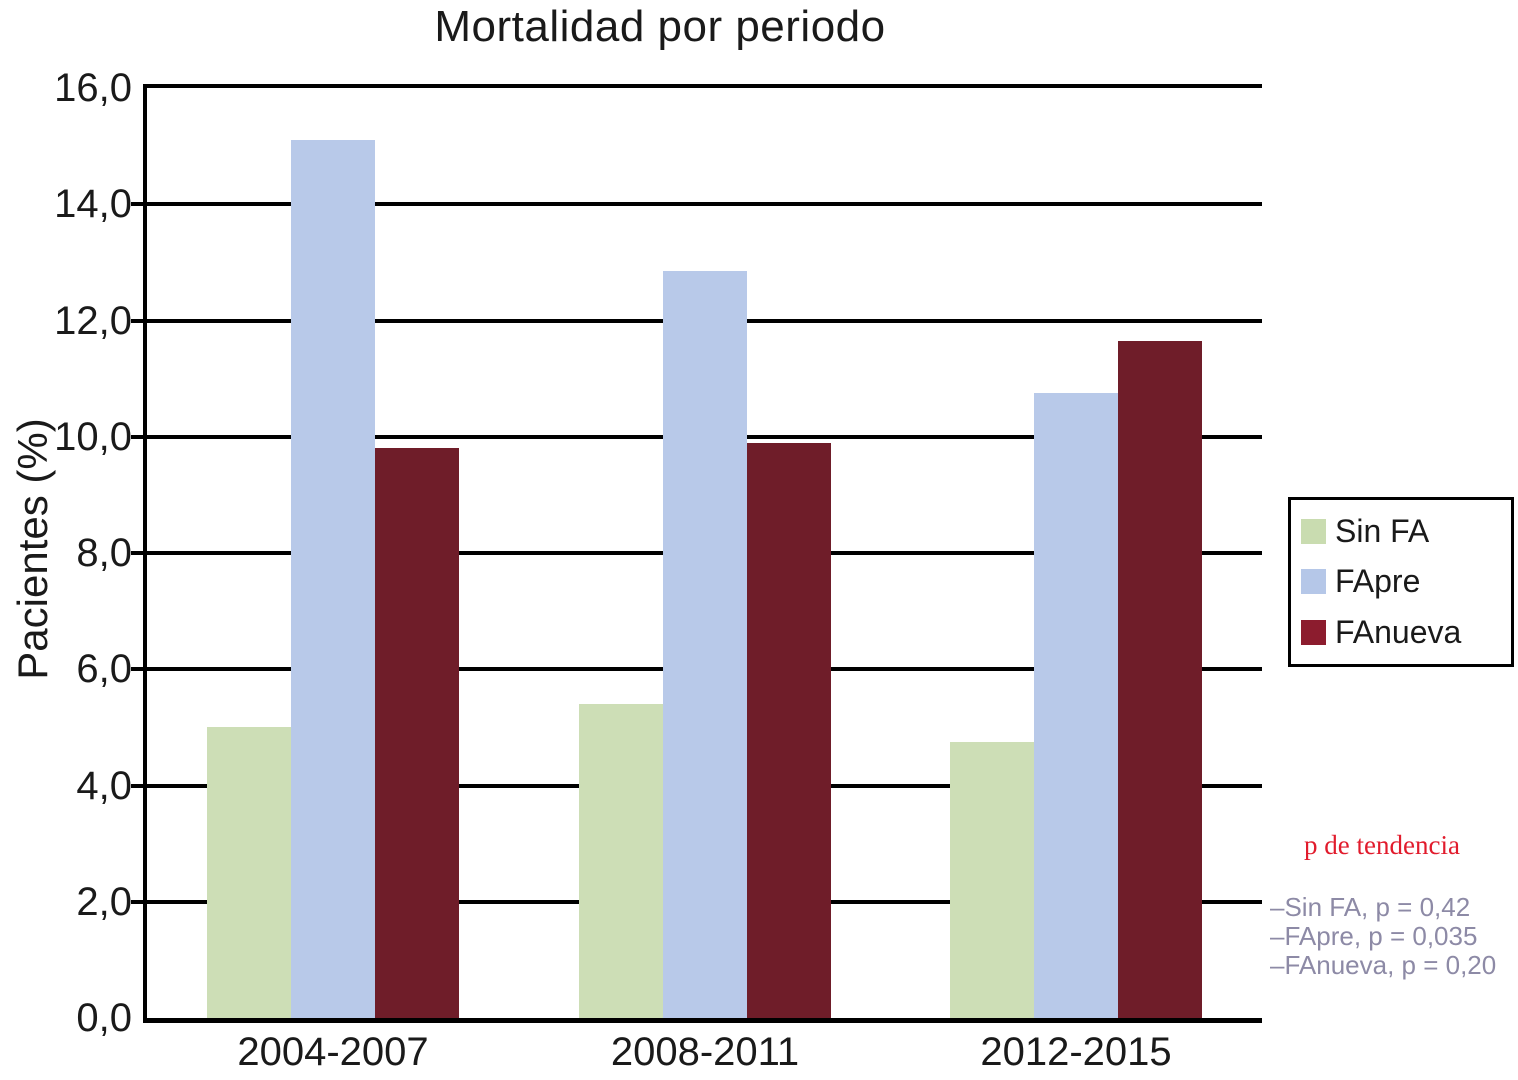 This screenshot has height=1080, width=1518. Describe the element at coordinates (333, 1052) in the screenshot. I see `x-tick-label-2004-2007: 2004-2007` at that location.